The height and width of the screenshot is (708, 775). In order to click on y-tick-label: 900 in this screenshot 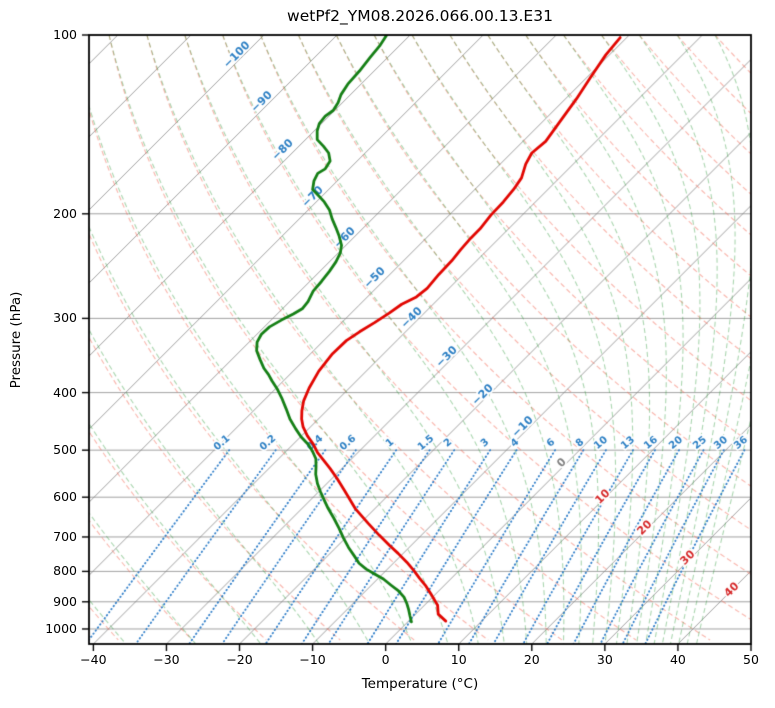, I will do `click(65, 601)`.